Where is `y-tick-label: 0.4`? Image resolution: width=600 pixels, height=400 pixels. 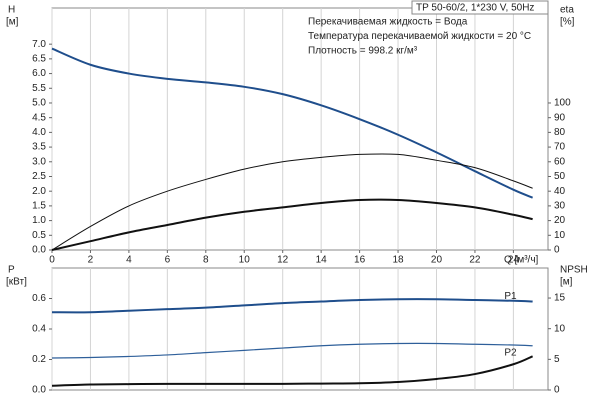
y-tick-label: 0.4 is located at coordinates (39, 329).